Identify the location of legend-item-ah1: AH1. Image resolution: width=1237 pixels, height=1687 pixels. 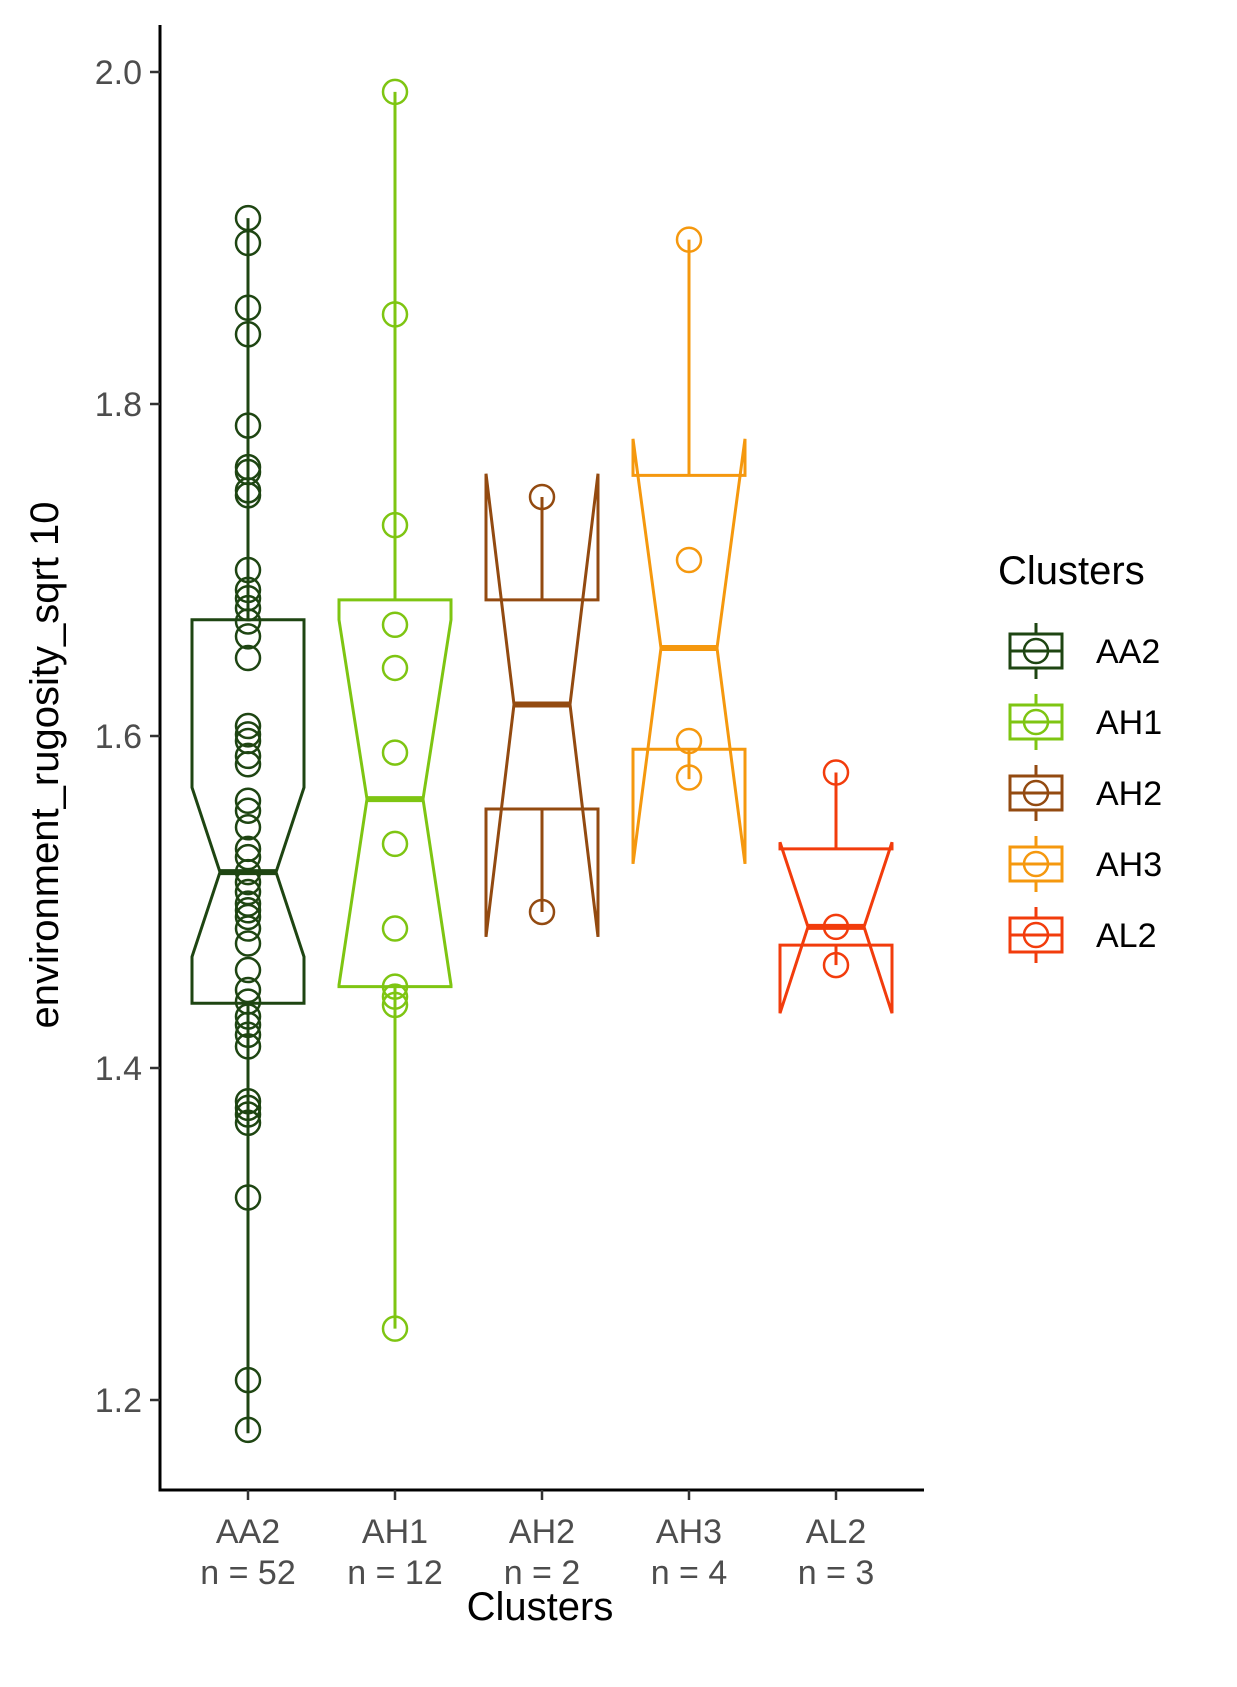
(1085, 722).